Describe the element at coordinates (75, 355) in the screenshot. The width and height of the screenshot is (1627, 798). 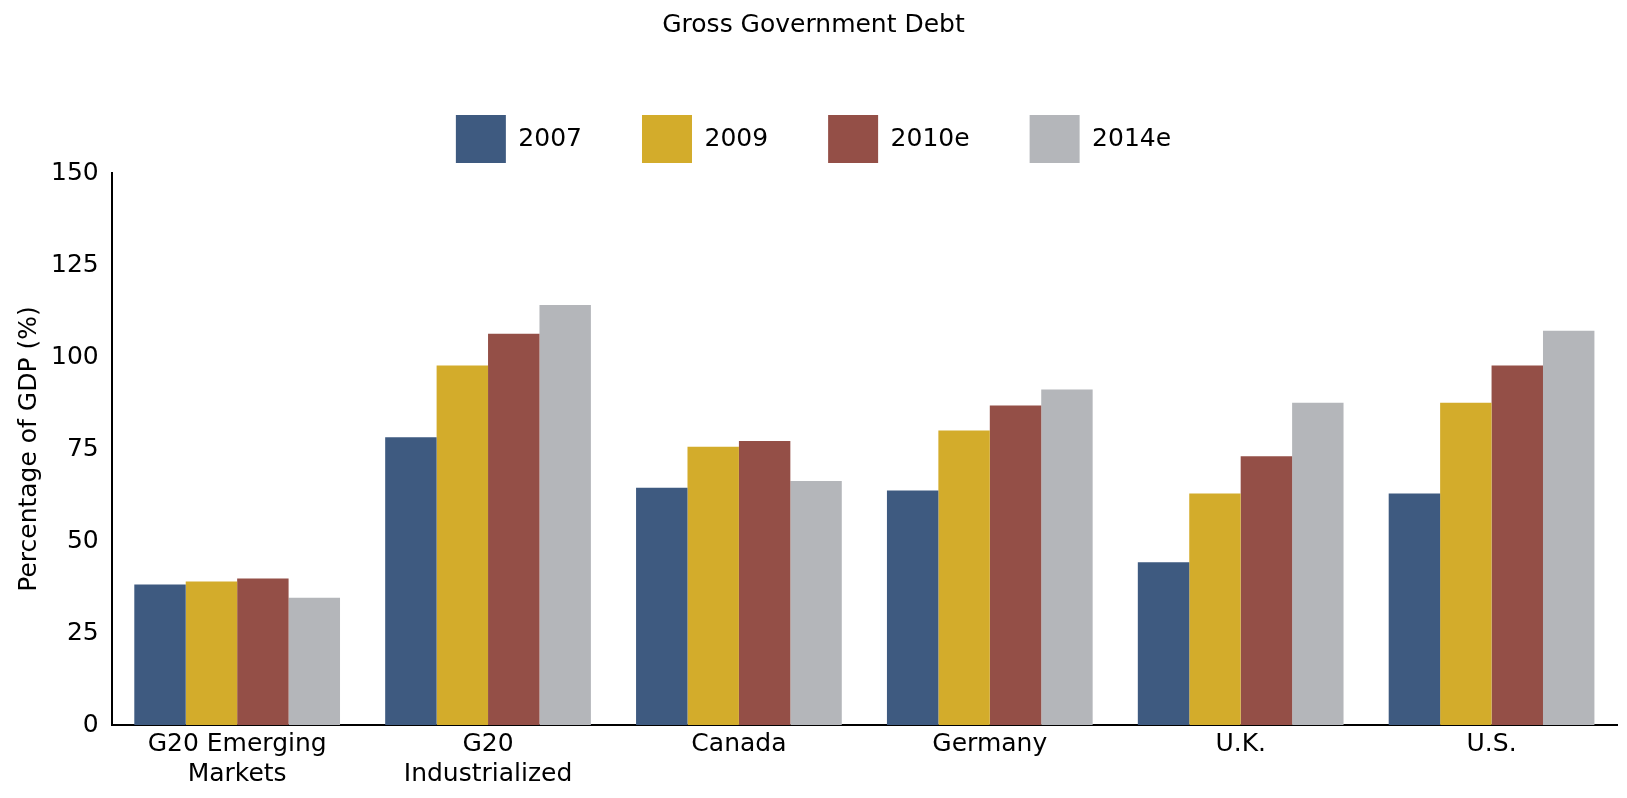
I see `y-tick-label: 100` at that location.